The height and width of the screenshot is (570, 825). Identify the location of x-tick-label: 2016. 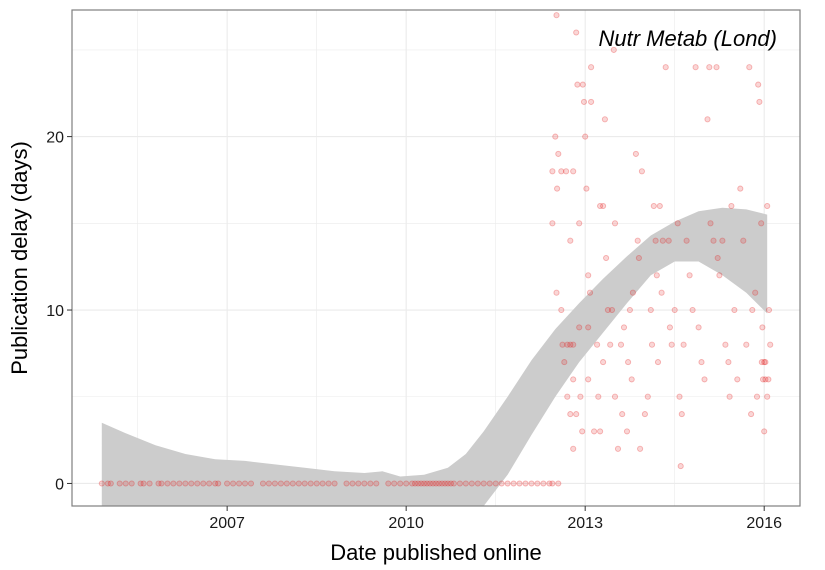
(764, 523).